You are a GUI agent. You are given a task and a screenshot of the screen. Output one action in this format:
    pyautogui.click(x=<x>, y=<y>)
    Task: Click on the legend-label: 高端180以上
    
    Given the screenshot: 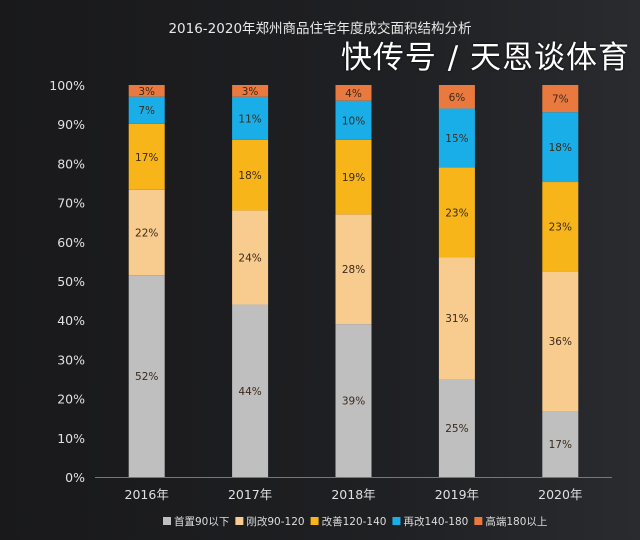 What is the action you would take?
    pyautogui.click(x=516, y=521)
    